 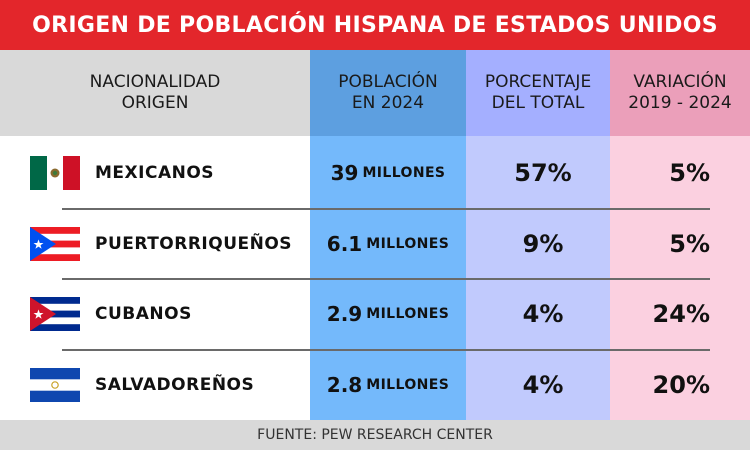 What do you see at coordinates (155, 92) in the screenshot?
I see `header-nationality: NACIONALIDAD ORIGEN` at bounding box center [155, 92].